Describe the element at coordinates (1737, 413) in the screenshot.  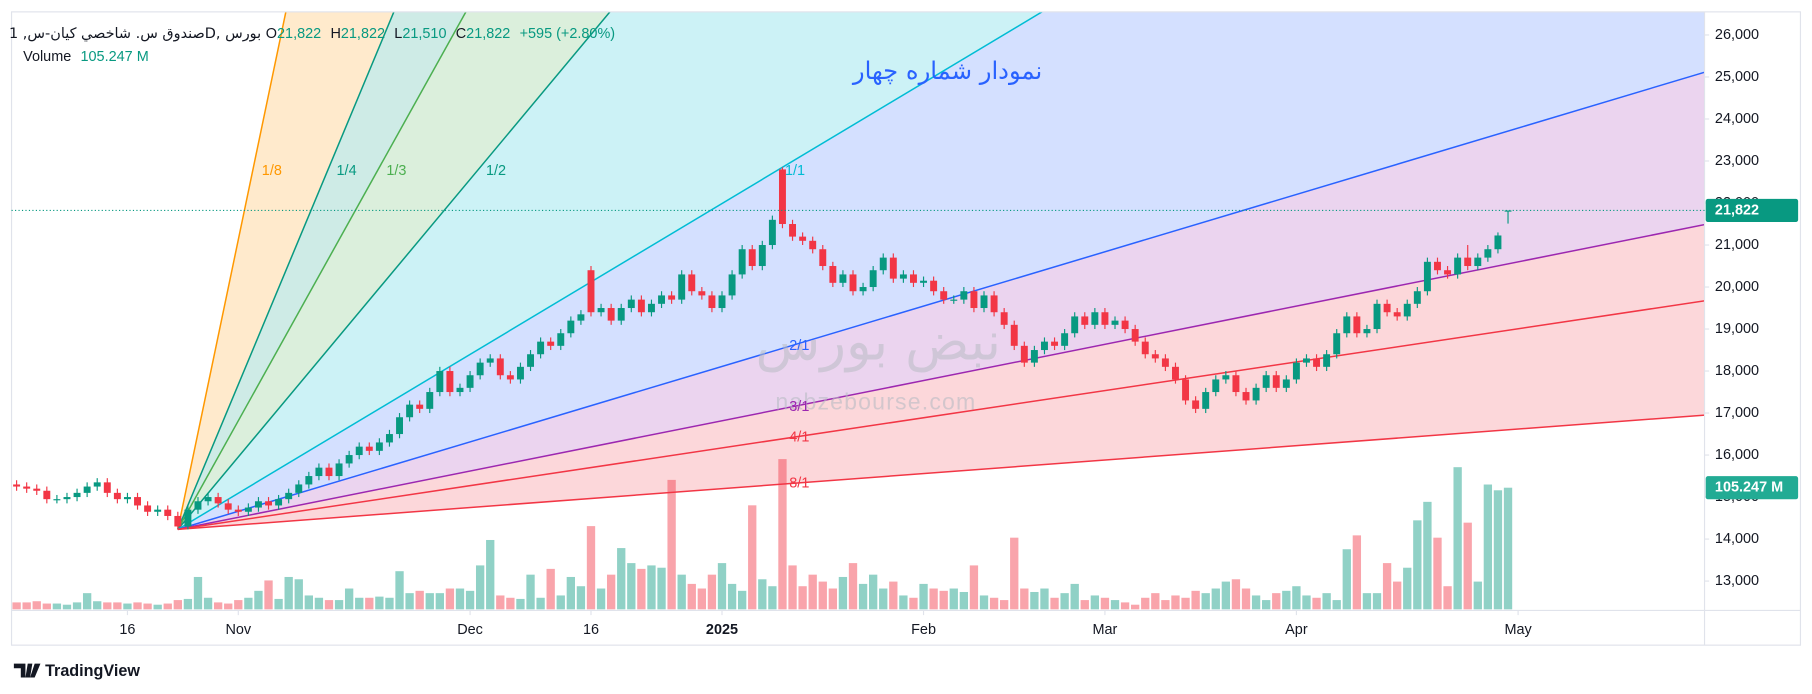
I see `y-tick-label: 17,000` at that location.